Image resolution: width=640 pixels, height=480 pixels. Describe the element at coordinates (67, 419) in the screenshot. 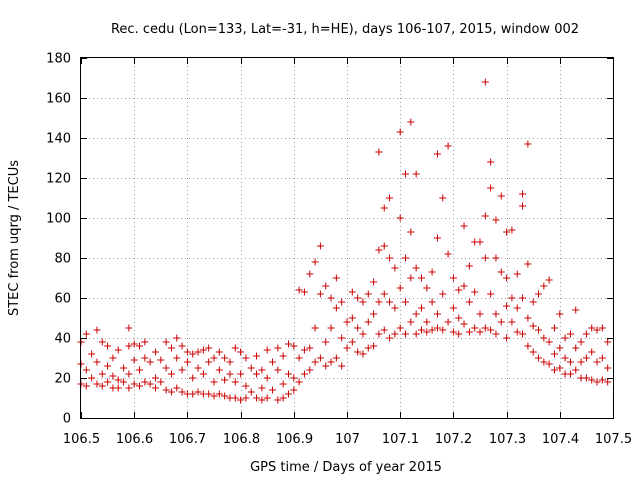

I see `y-tick-label: 0` at that location.